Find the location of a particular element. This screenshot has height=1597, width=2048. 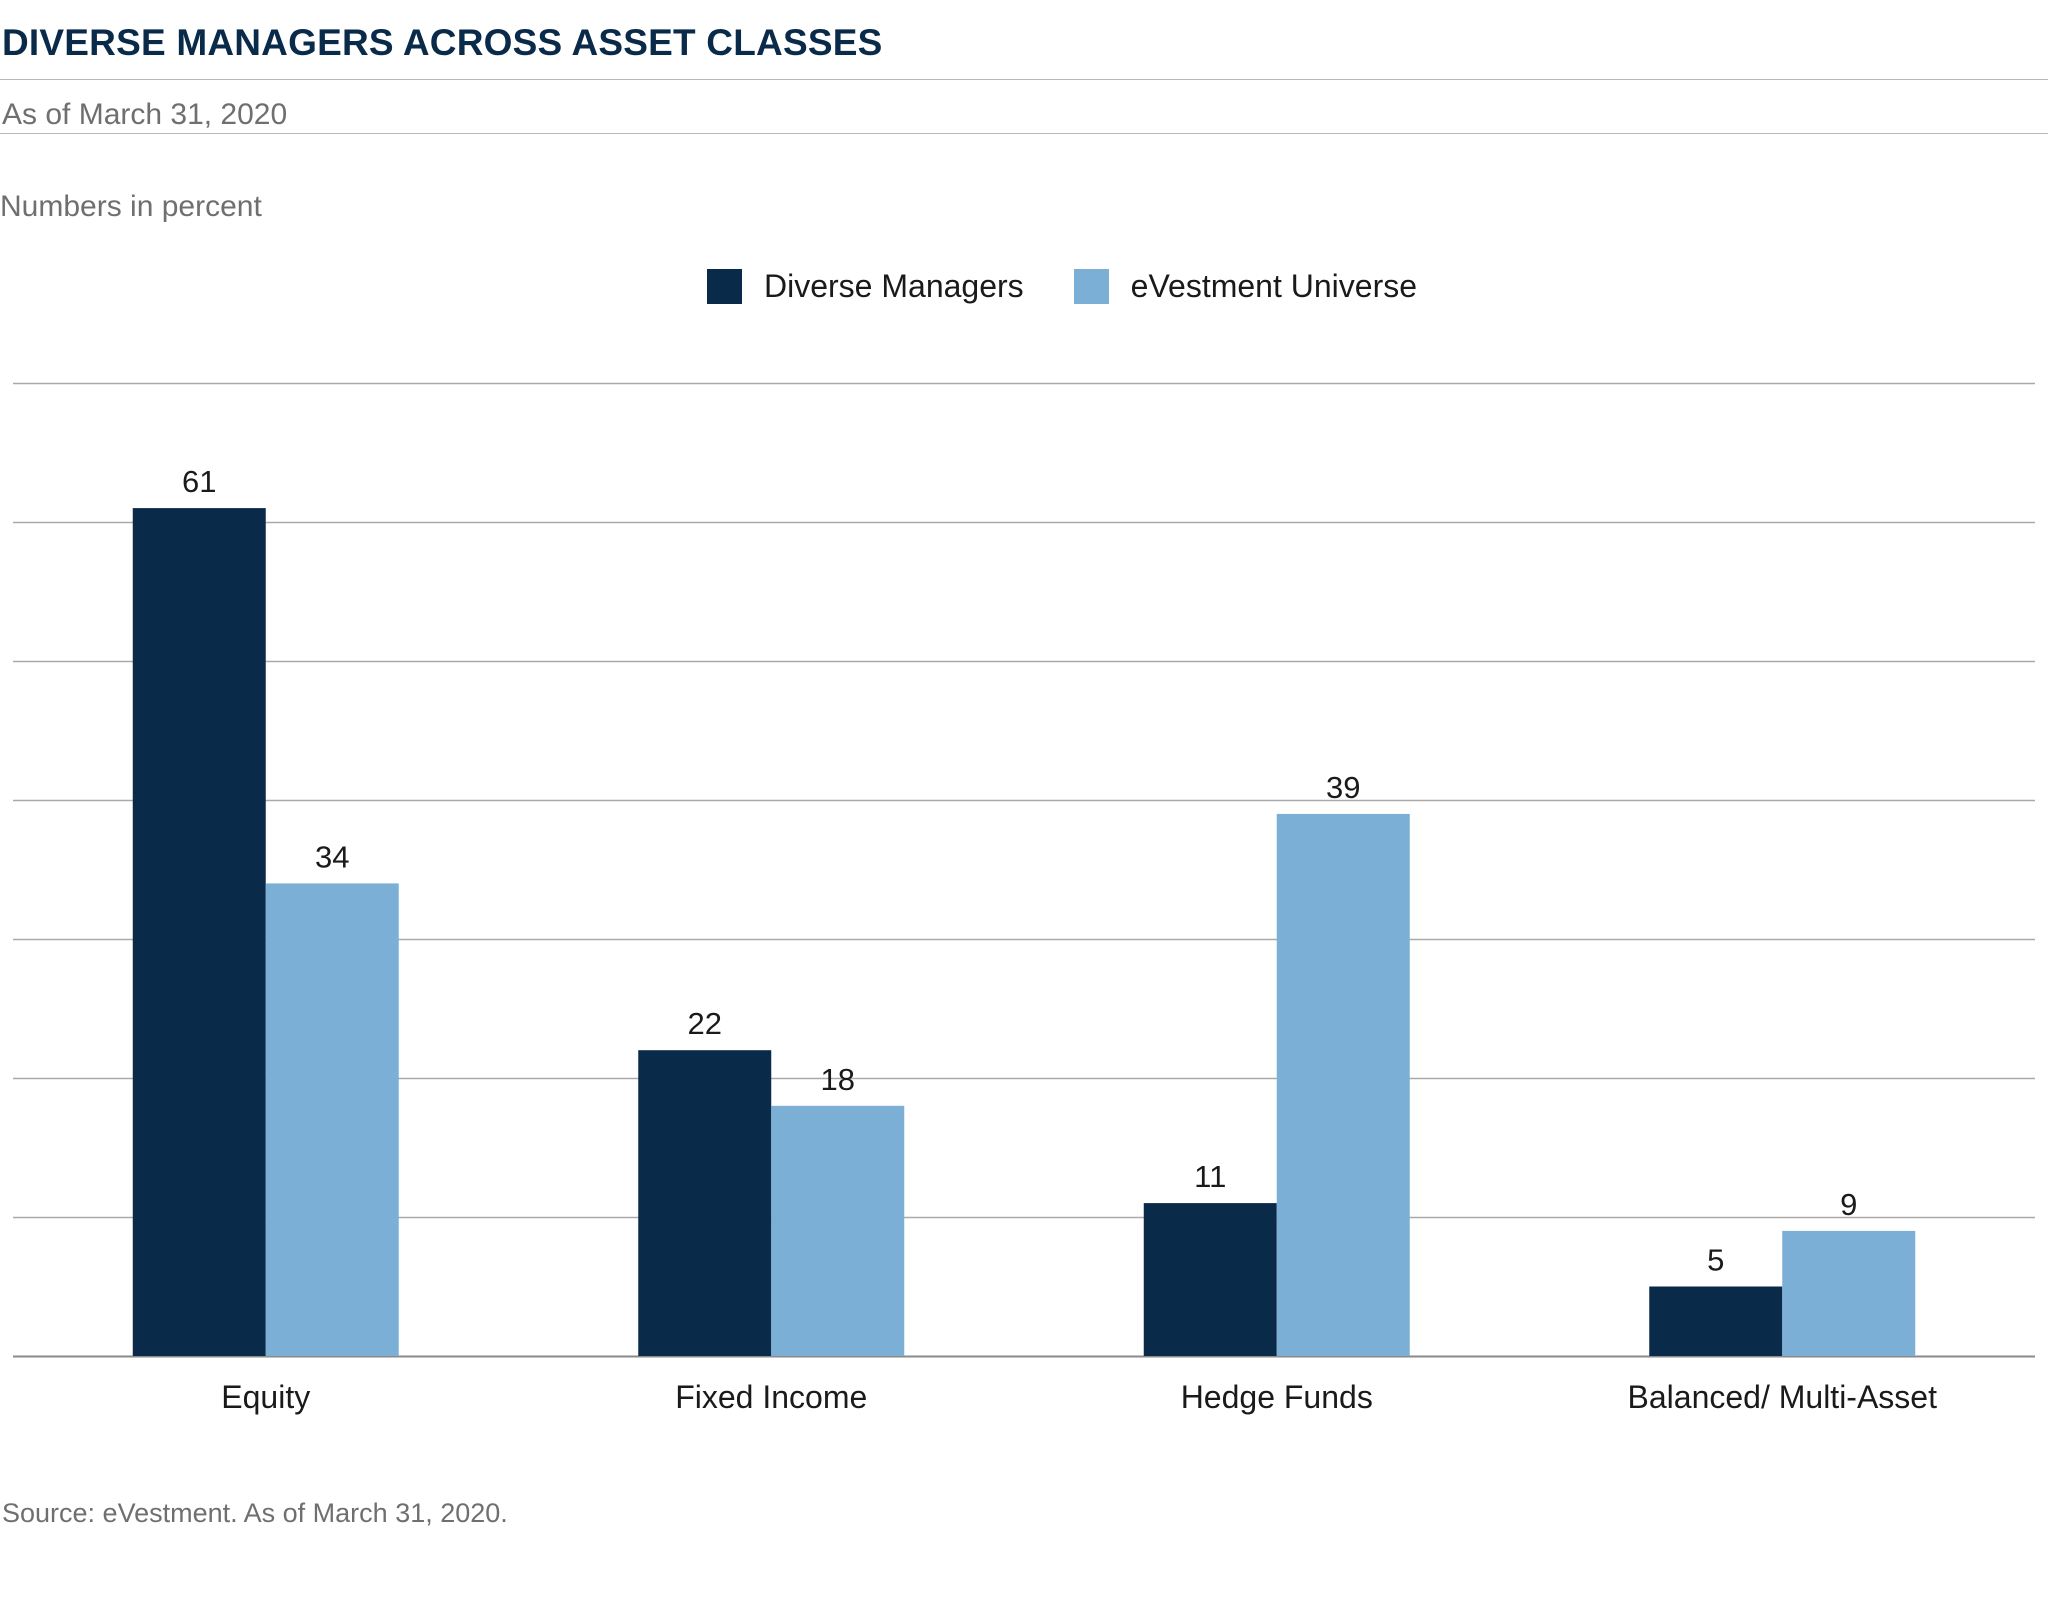

data-label: 61 is located at coordinates (199, 481).